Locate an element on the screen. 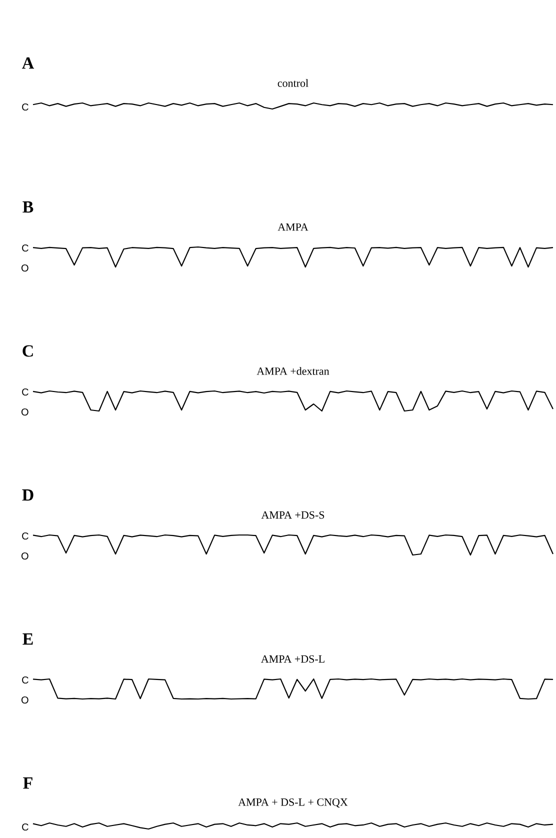 This screenshot has width=556, height=838. chart-subtitle: AMPA +DS-L is located at coordinates (292, 659).